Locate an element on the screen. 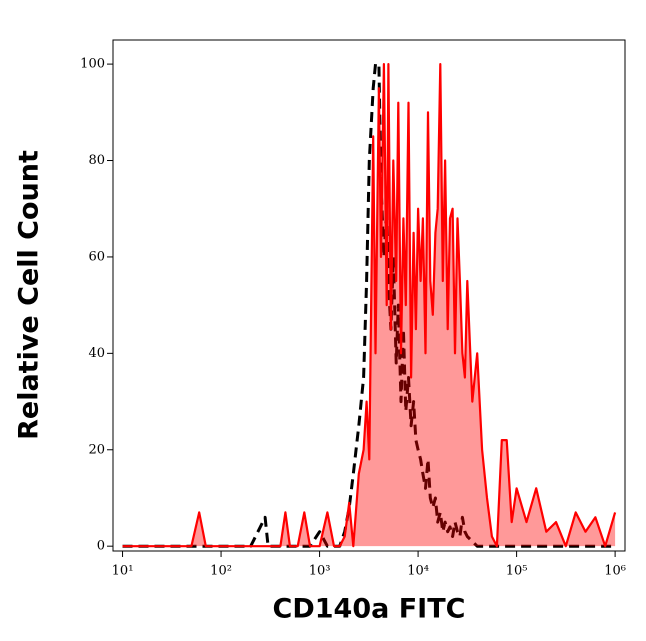  x-axis-label: CD140a FITC is located at coordinates (369, 609).